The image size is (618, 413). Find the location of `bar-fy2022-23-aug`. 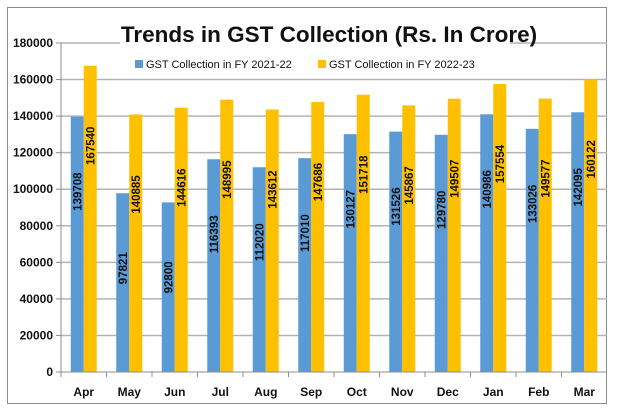

bar-fy2022-23-aug is located at coordinates (272, 240).